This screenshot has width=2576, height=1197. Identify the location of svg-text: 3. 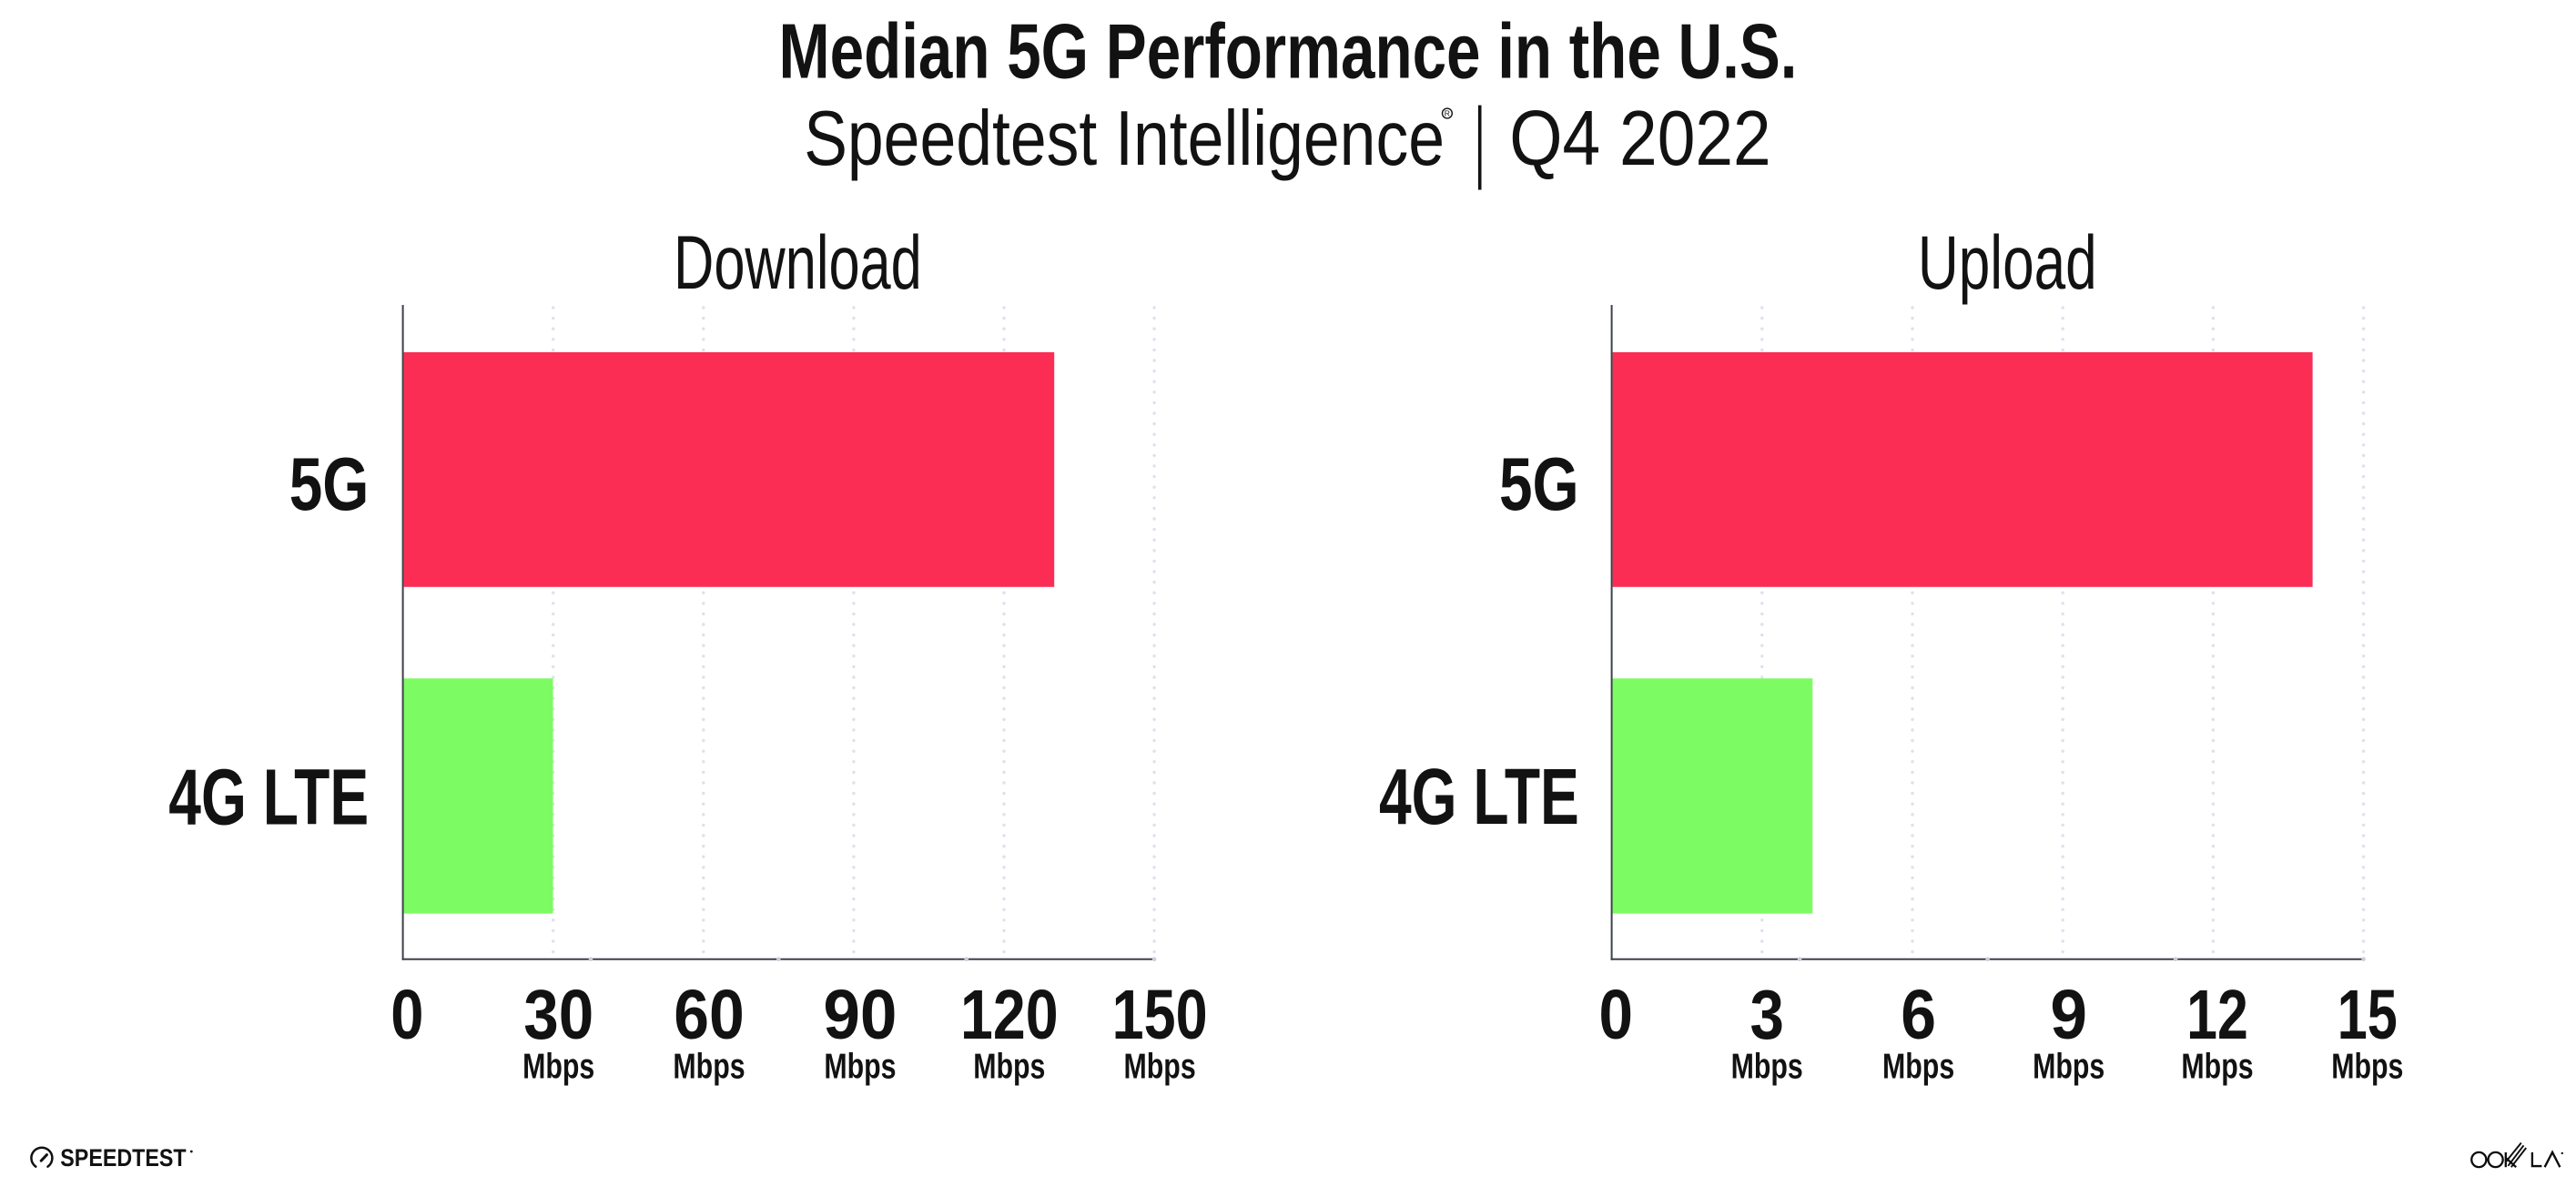
(1766, 1015).